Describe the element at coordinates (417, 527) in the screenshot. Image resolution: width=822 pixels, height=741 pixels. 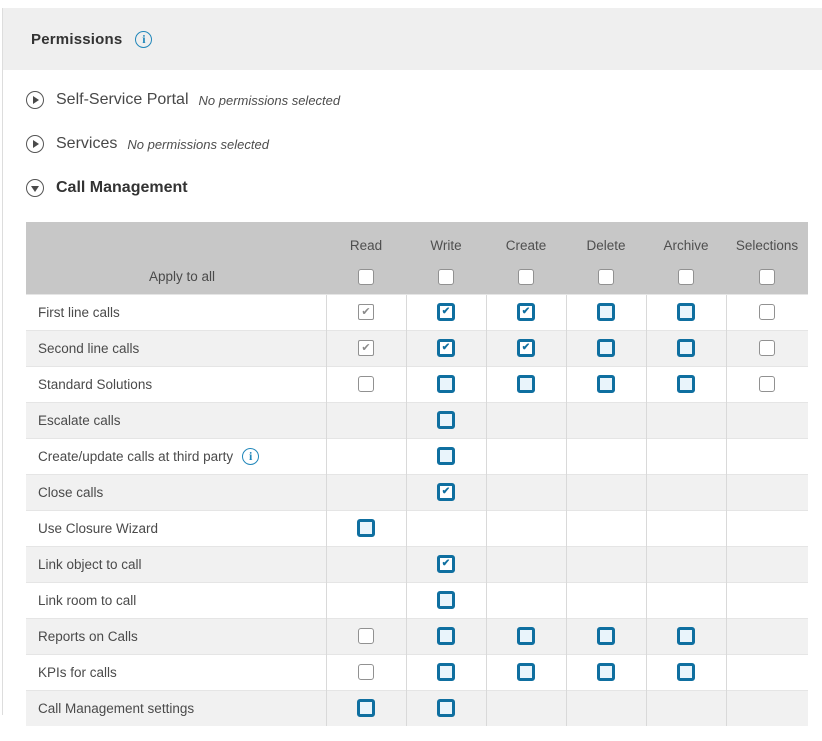
I see `table-row: Use Closure Wizard` at that location.